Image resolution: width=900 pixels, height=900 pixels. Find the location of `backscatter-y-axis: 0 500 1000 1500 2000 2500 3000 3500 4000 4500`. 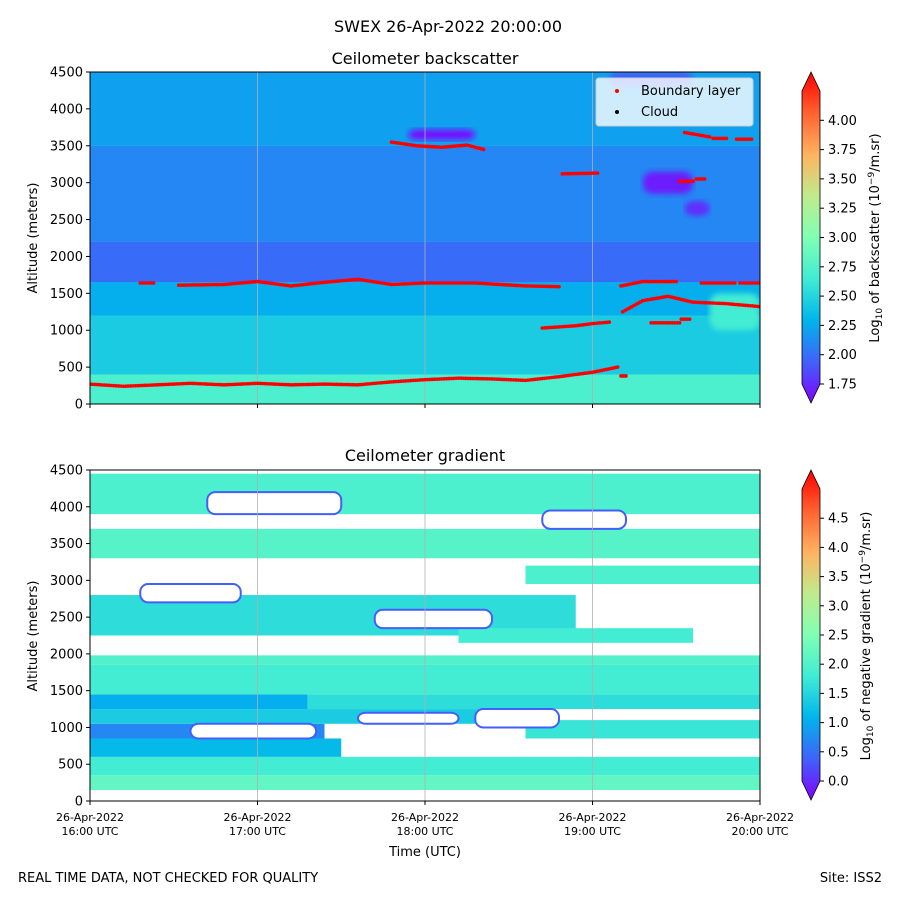

backscatter-y-axis: 0 500 1000 1500 2000 2500 3000 3500 4000 4500 is located at coordinates (70, 239).